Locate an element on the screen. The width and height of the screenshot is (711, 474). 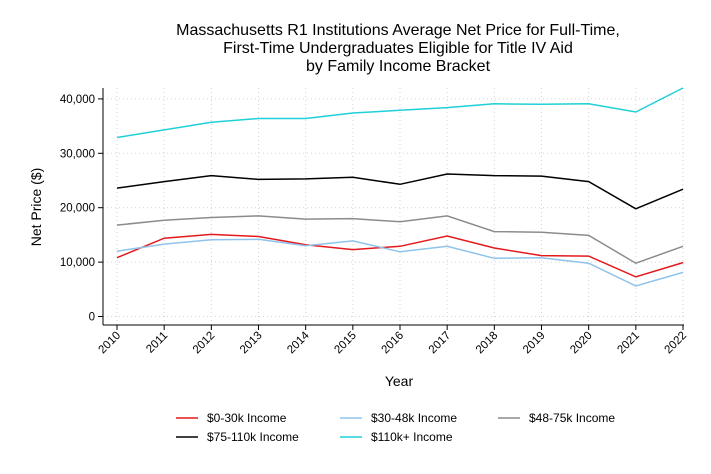
y-ticks: 0 10,000 20,000 30,000 40,000 is located at coordinates (81, 209).